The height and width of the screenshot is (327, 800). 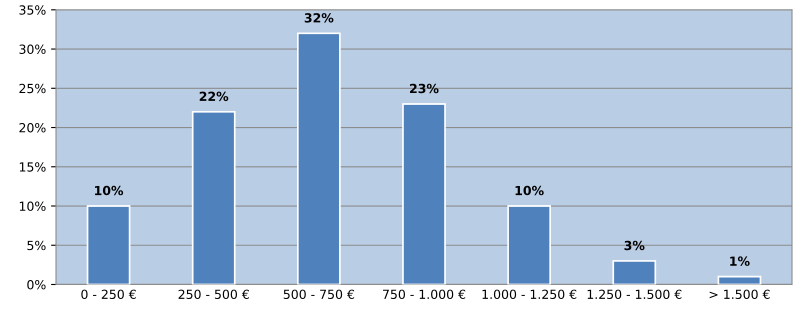 What do you see at coordinates (108, 295) in the screenshot?
I see `x-tick-label: 0 - 250 €` at bounding box center [108, 295].